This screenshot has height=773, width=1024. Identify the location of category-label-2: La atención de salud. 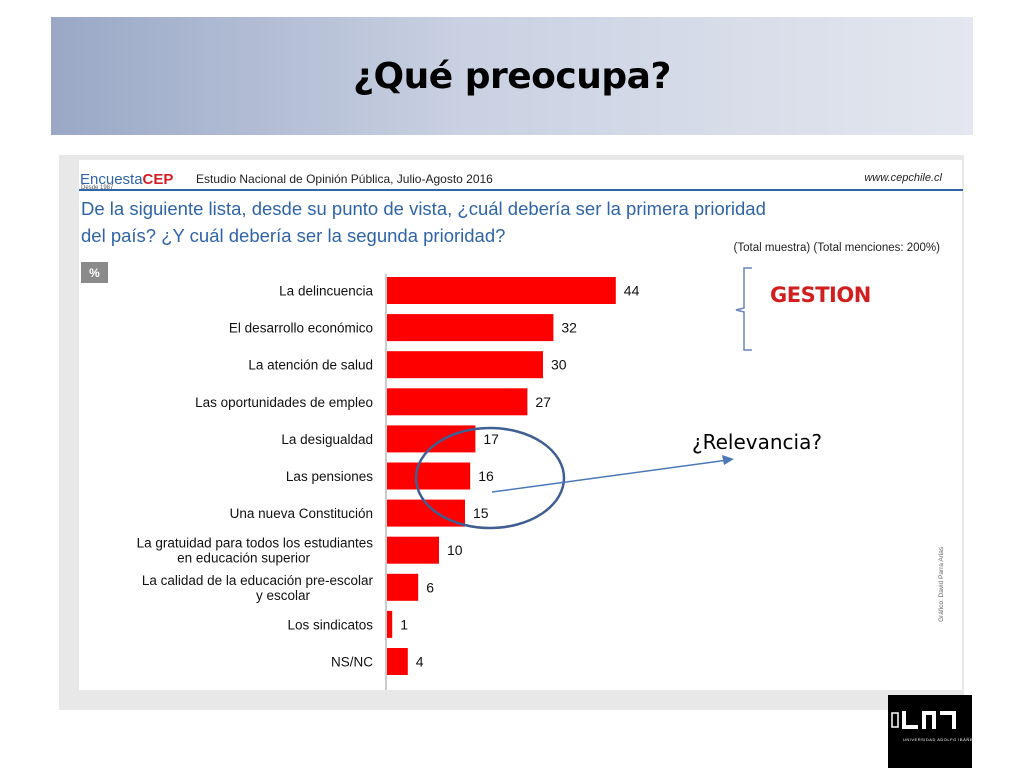
(310, 365).